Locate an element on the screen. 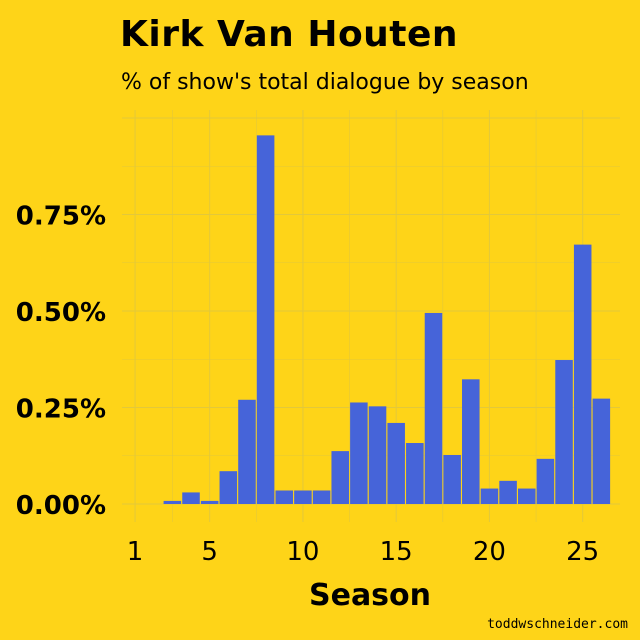 The width and height of the screenshot is (640, 640). x-tick-label: 20 is located at coordinates (489, 552).